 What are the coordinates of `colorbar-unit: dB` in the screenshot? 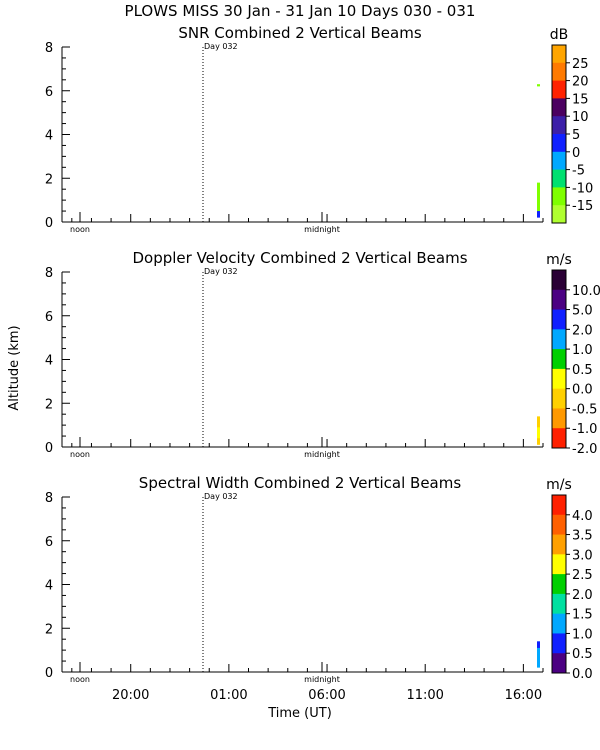 It's located at (559, 35).